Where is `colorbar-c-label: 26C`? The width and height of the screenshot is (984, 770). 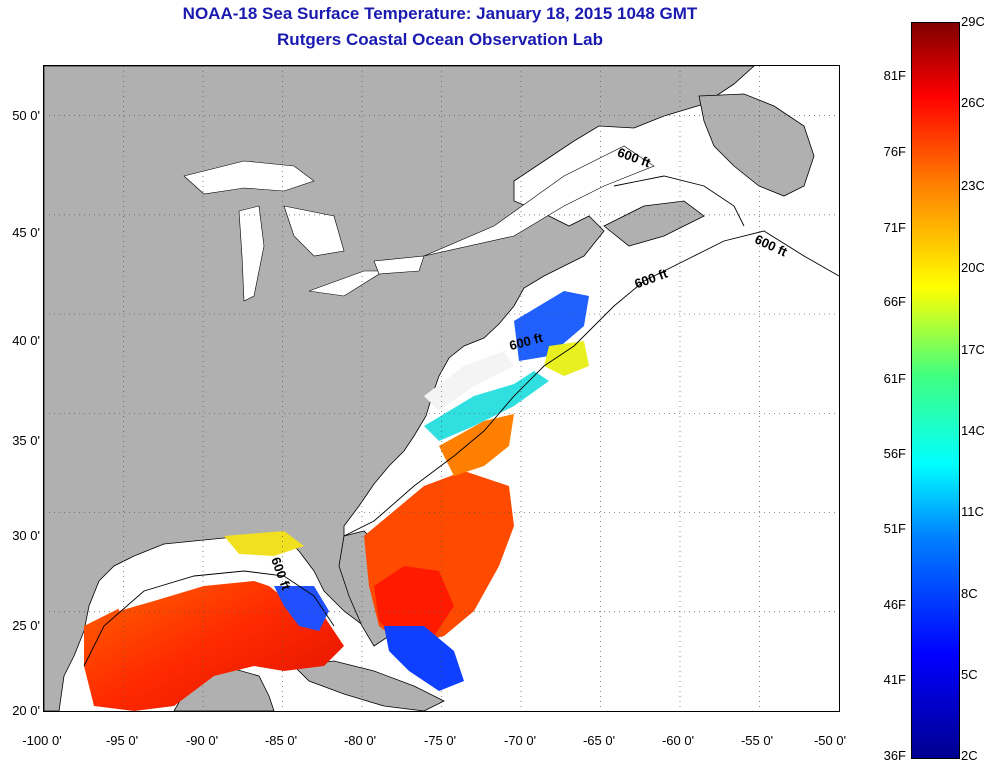
colorbar-c-label: 26C is located at coordinates (972, 102).